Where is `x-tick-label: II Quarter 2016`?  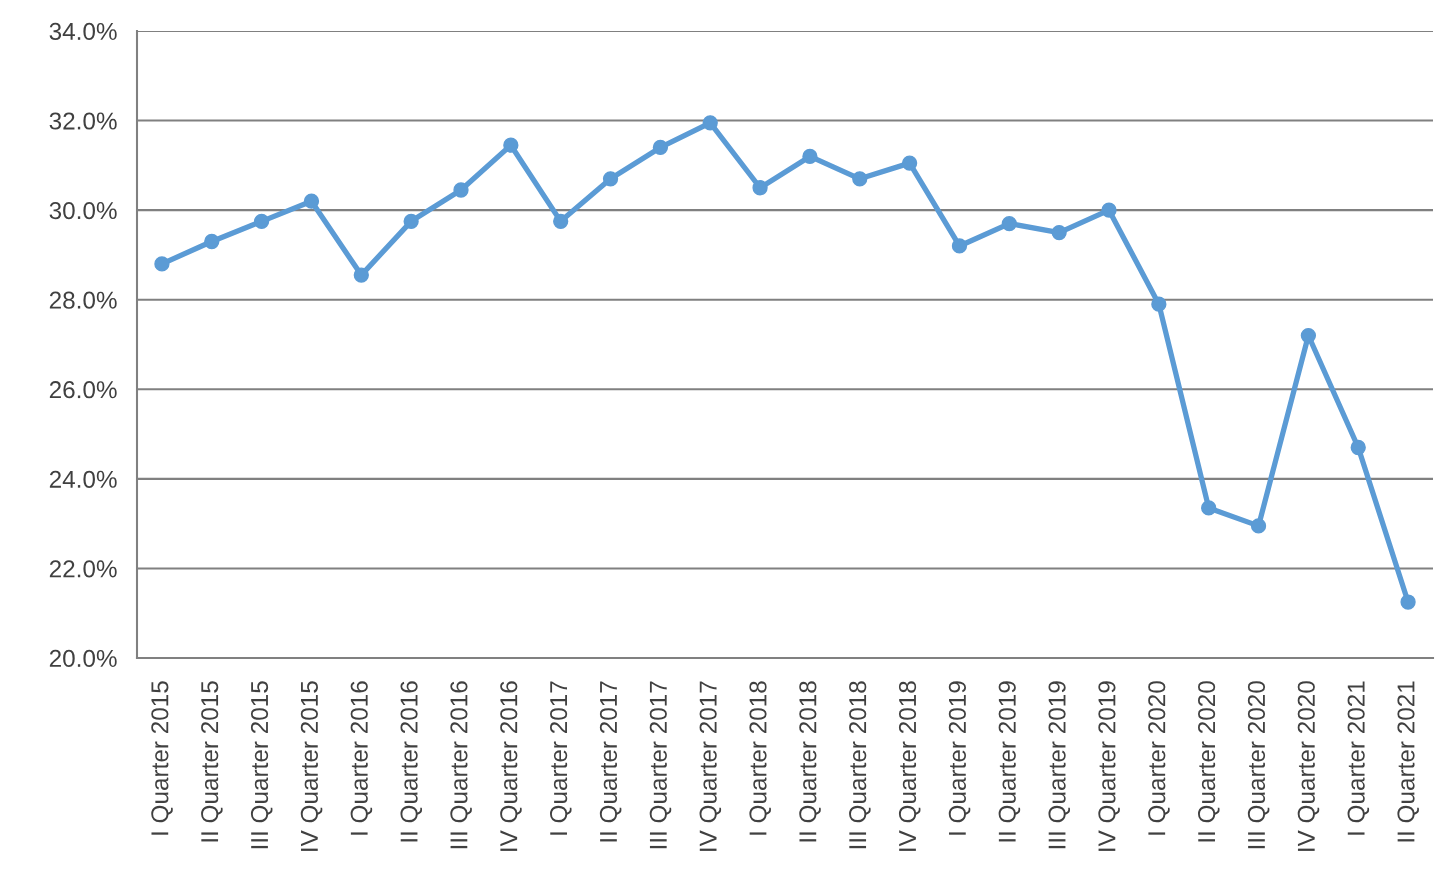 x-tick-label: II Quarter 2016 is located at coordinates (411, 761).